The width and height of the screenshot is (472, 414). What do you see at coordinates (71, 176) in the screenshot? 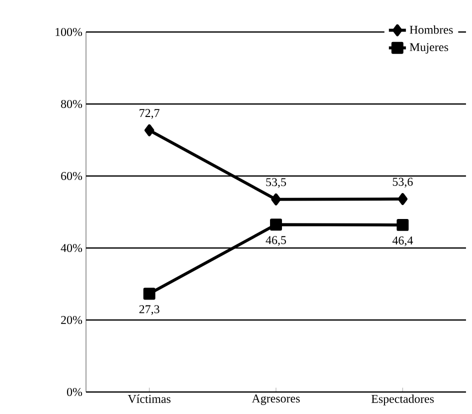
I see `y-tick-label: 60%` at bounding box center [71, 176].